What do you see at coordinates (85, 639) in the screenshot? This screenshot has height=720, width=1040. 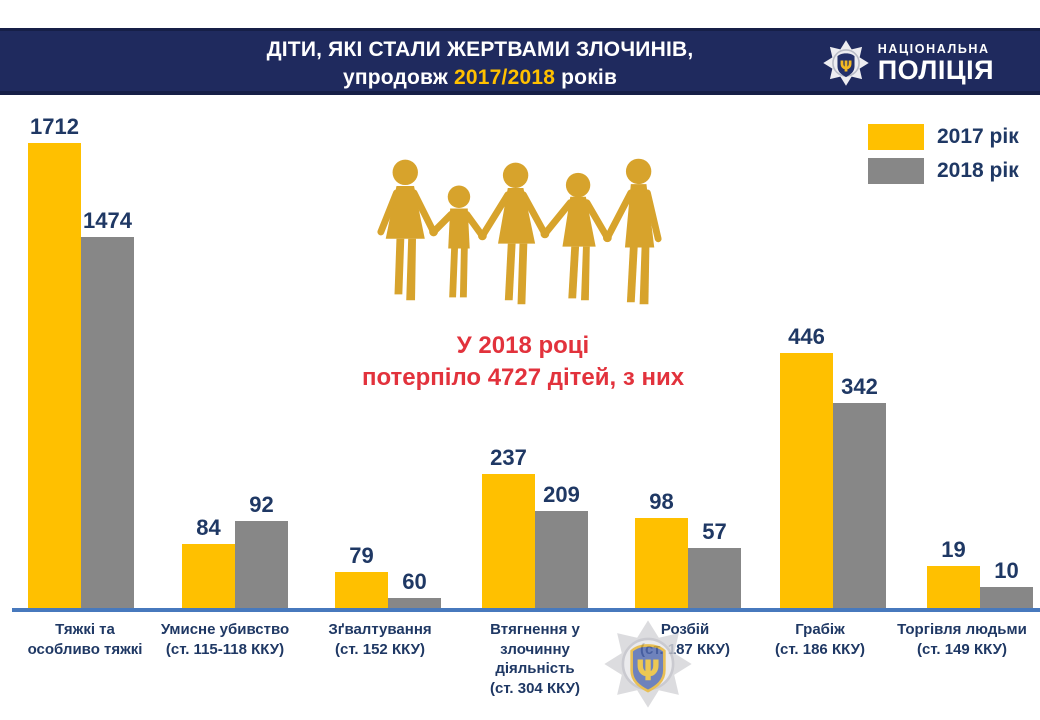 I see `category-label-0: Тяжкі та особливо тяжкі` at bounding box center [85, 639].